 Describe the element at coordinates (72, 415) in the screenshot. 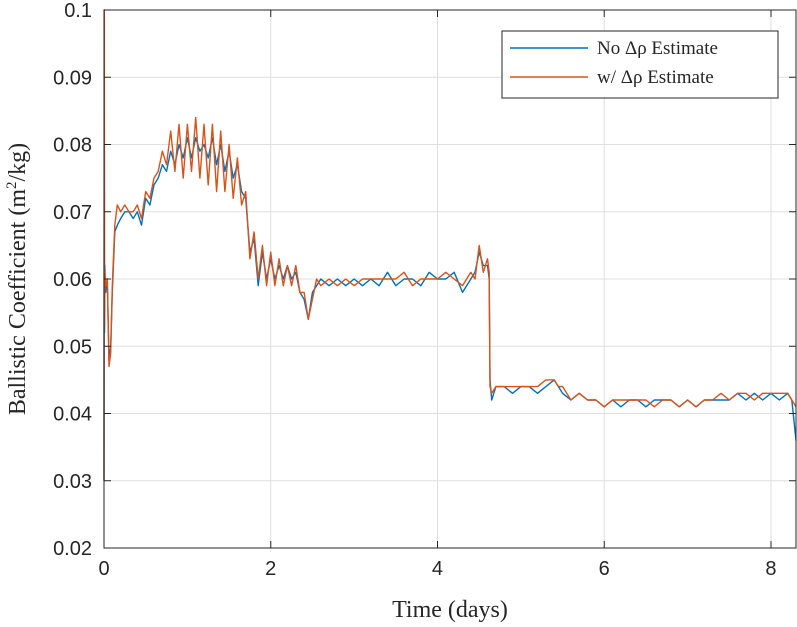

I see `y-tick-label: 0.04` at that location.